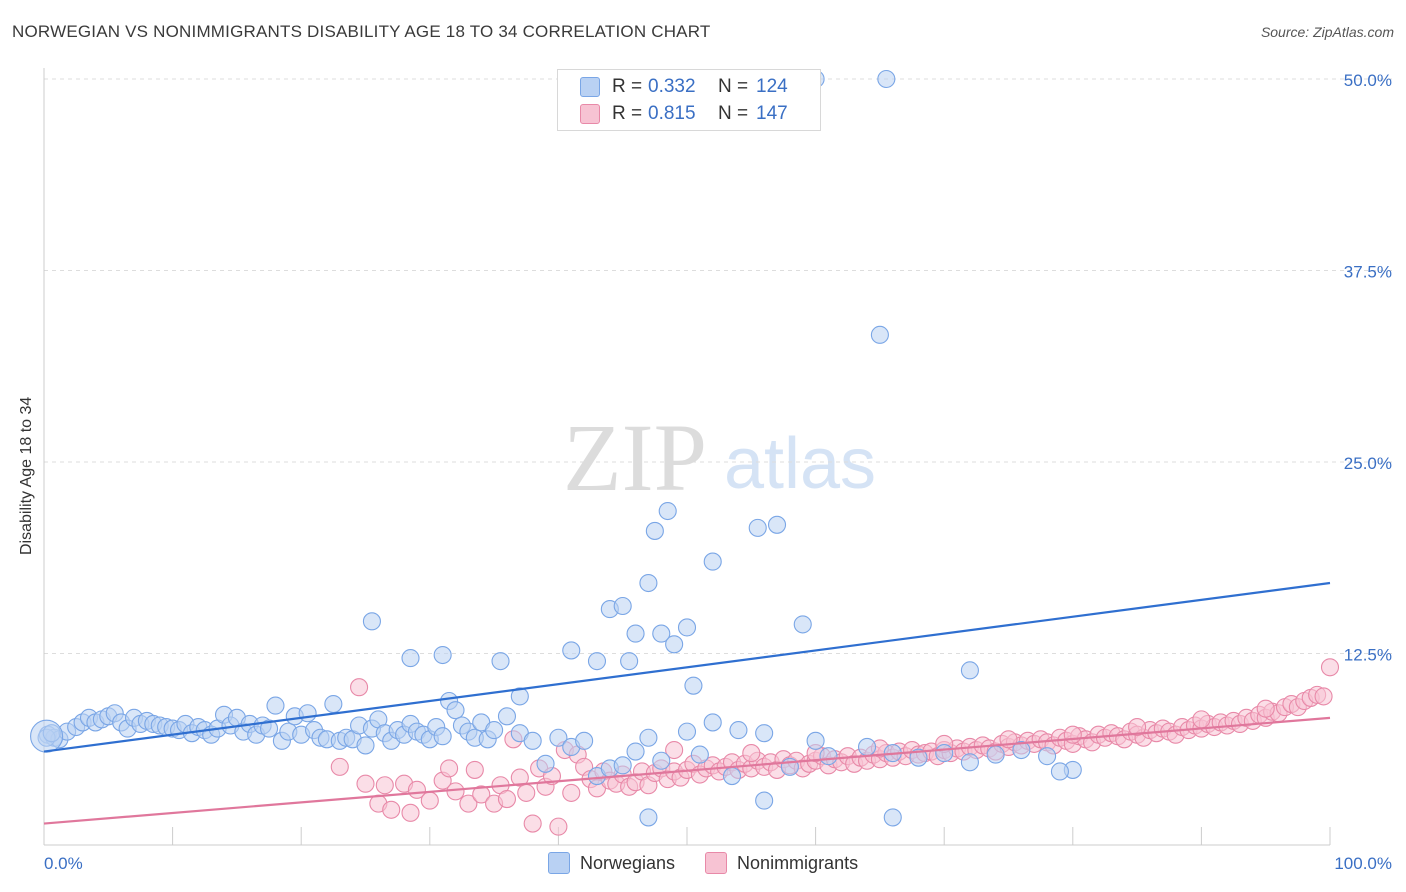  What do you see at coordinates (1368, 272) in the screenshot?
I see `y-tick-label: 37.5%` at bounding box center [1368, 272].